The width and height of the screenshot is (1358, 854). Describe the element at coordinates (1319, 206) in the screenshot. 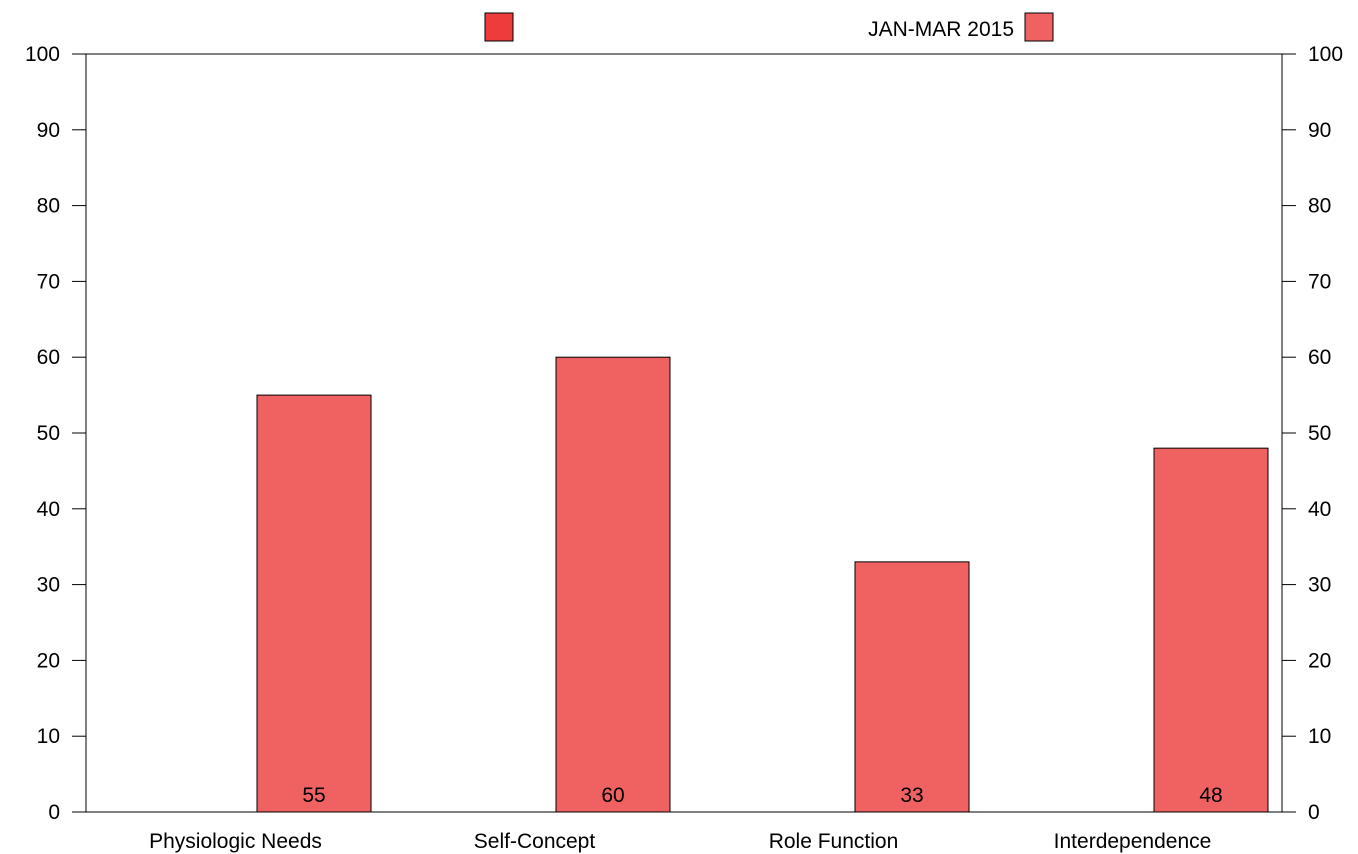

I see `y-tick-label-right: 80` at that location.